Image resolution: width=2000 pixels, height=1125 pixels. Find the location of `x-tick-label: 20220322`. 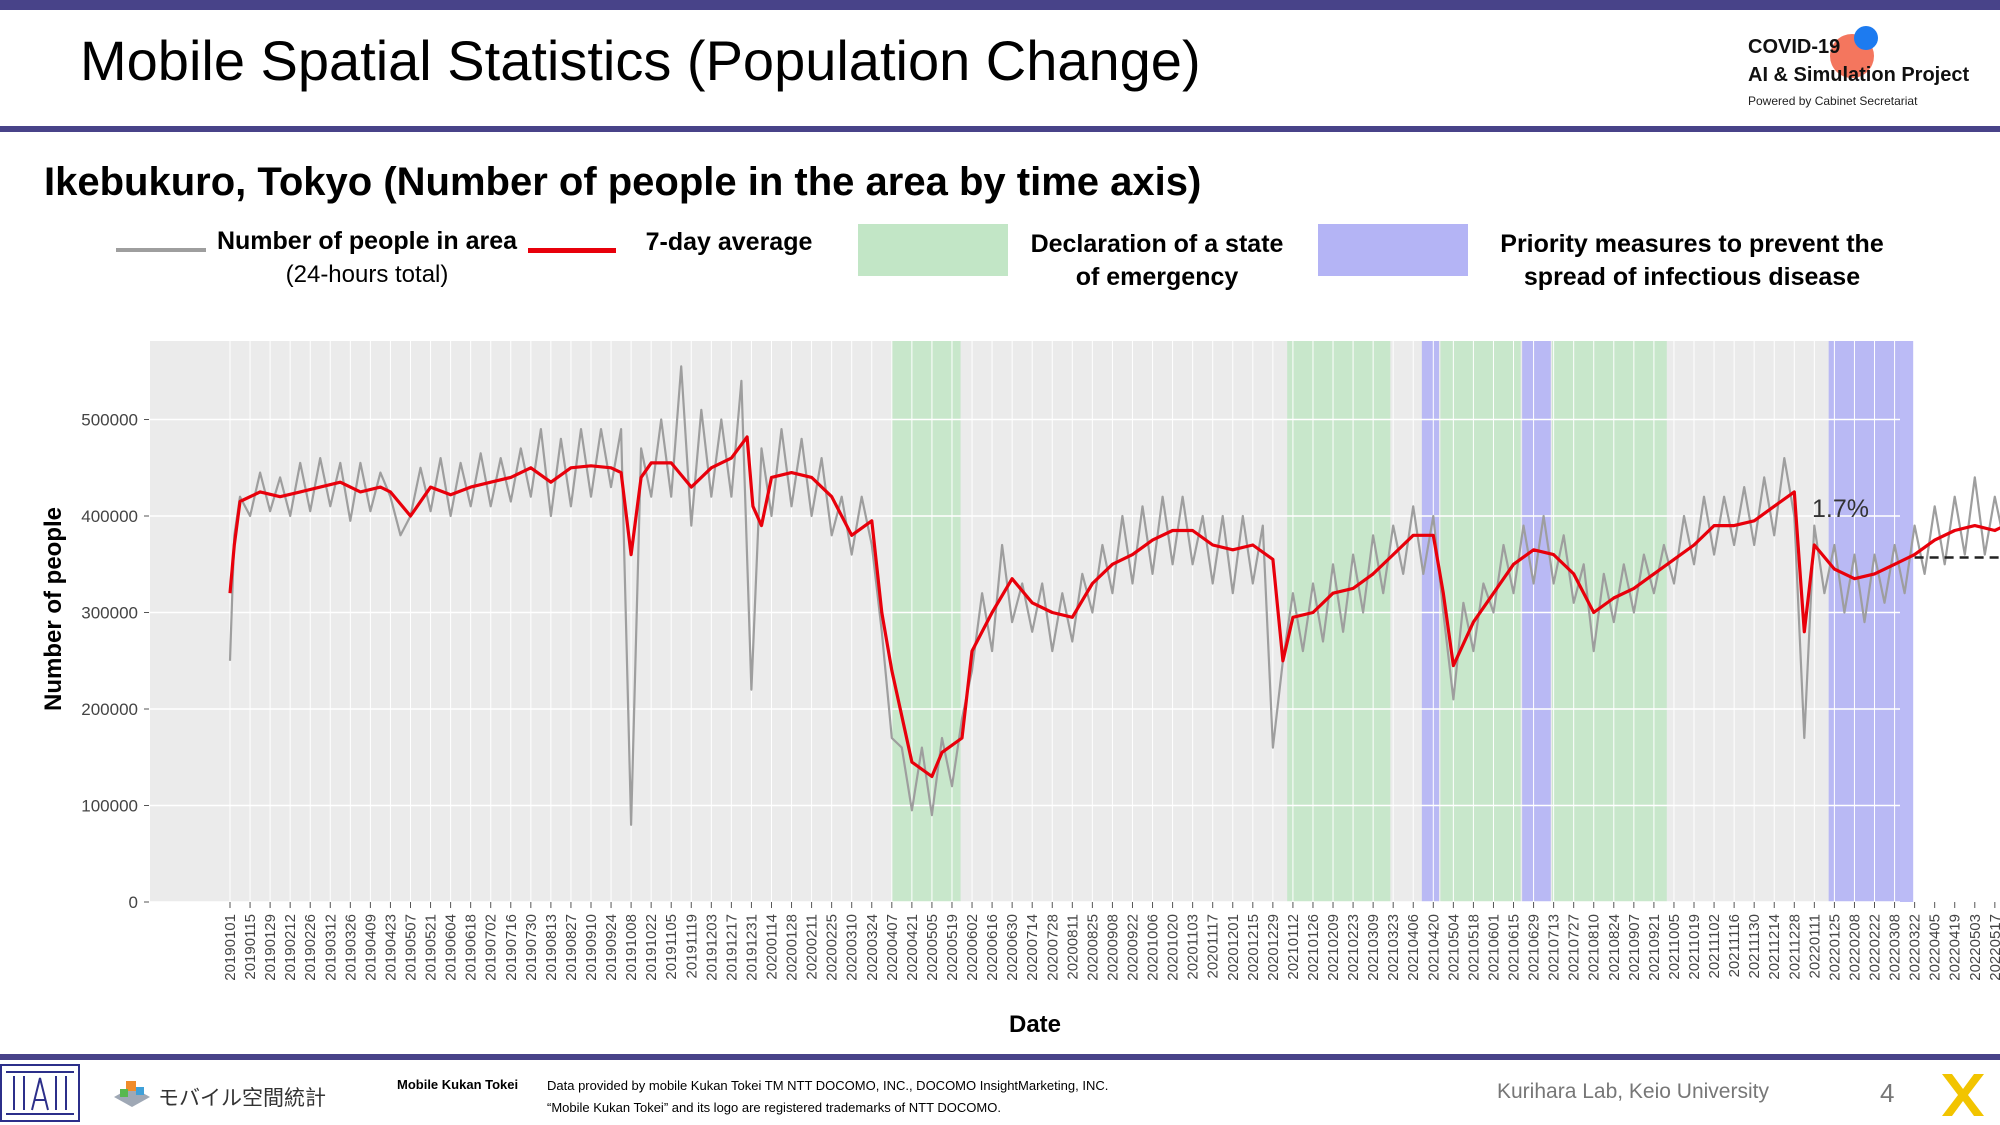

x-tick-label: 20220322 is located at coordinates (1915, 947).